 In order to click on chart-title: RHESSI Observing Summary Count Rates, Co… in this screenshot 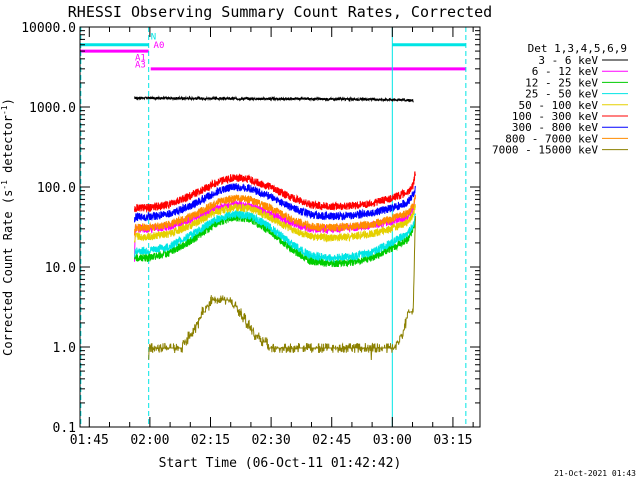, I will do `click(280, 12)`.